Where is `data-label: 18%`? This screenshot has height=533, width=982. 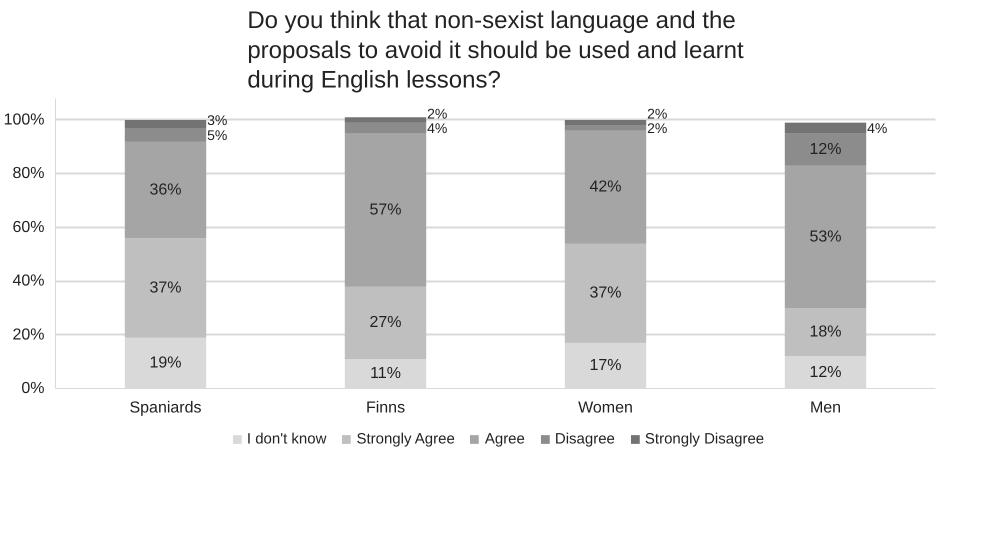
data-label: 18% is located at coordinates (825, 332).